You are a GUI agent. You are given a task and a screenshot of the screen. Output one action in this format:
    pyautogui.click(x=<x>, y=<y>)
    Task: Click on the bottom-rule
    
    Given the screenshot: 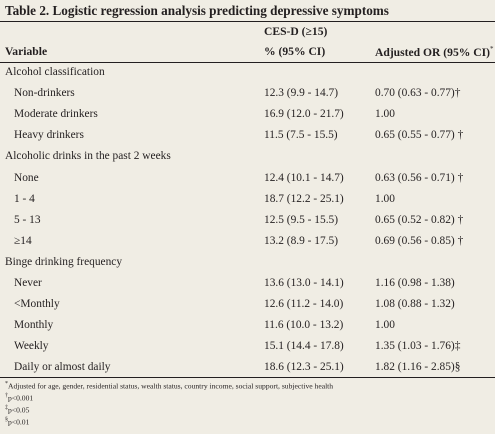 What is the action you would take?
    pyautogui.click(x=247, y=377)
    